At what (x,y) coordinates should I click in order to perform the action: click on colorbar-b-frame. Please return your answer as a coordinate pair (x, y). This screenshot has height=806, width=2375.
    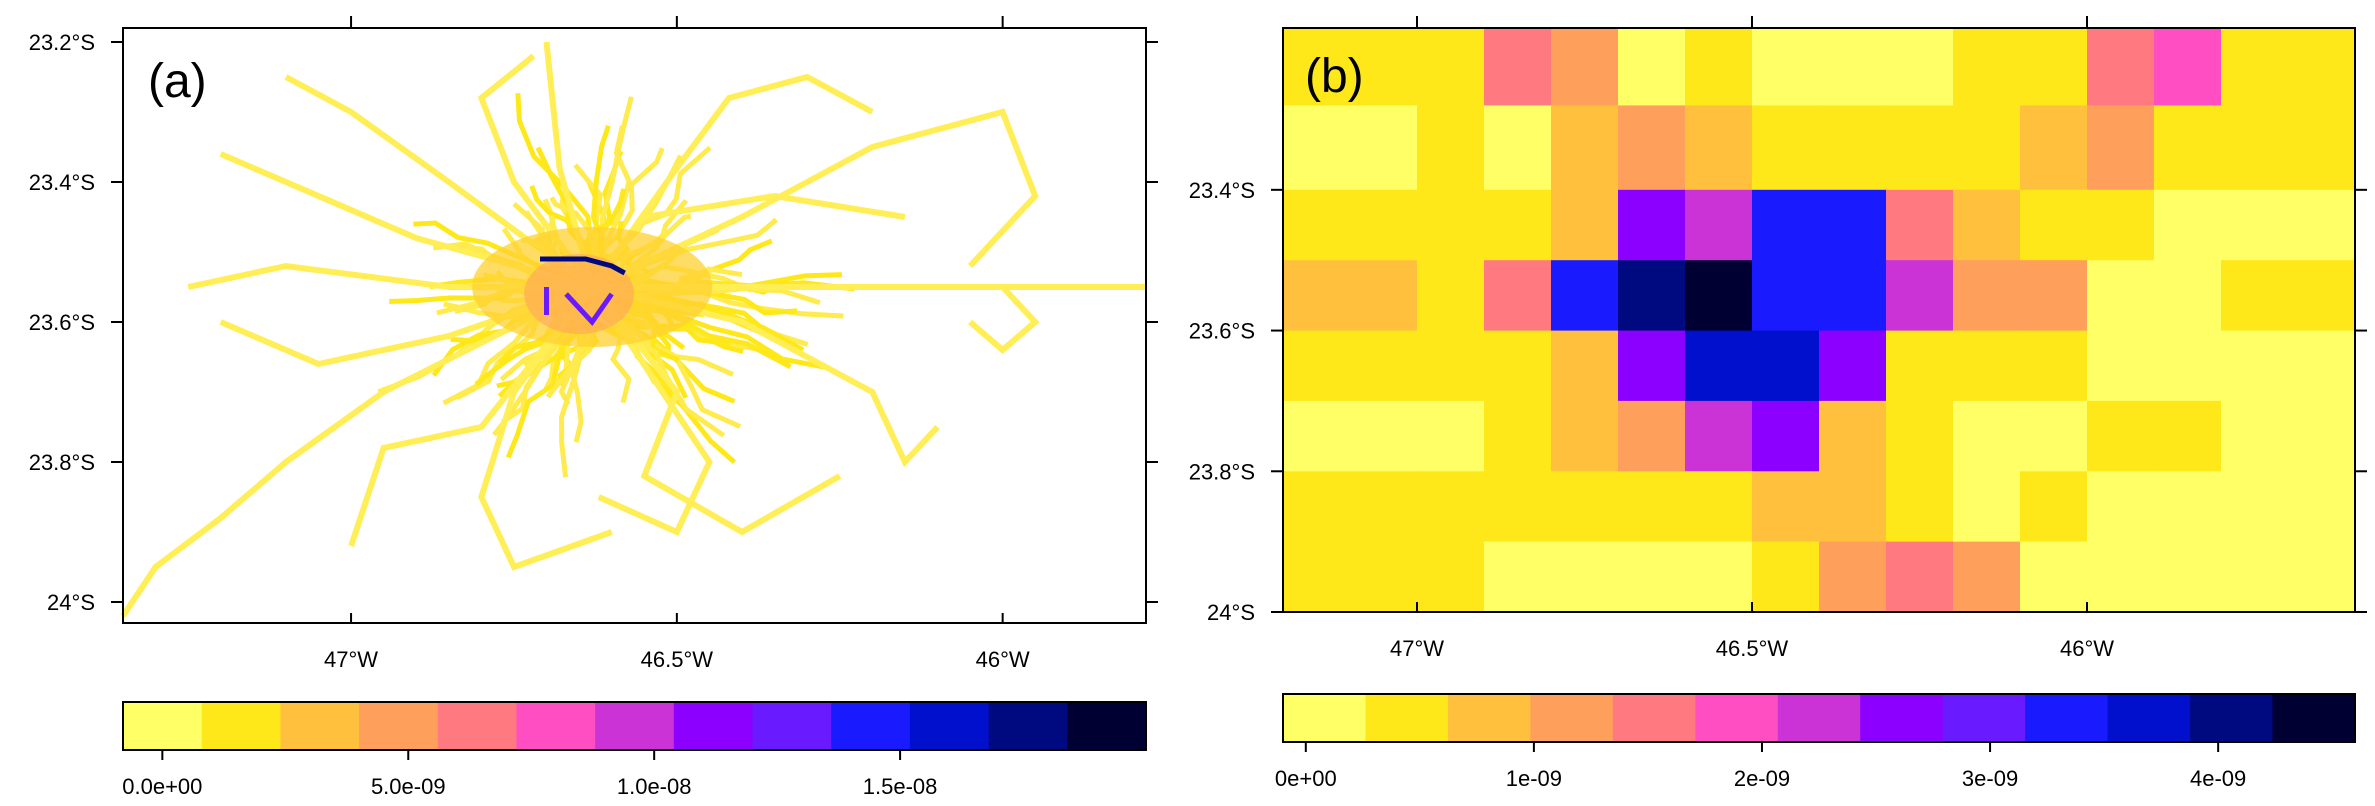
    Looking at the image, I should click on (1819, 718).